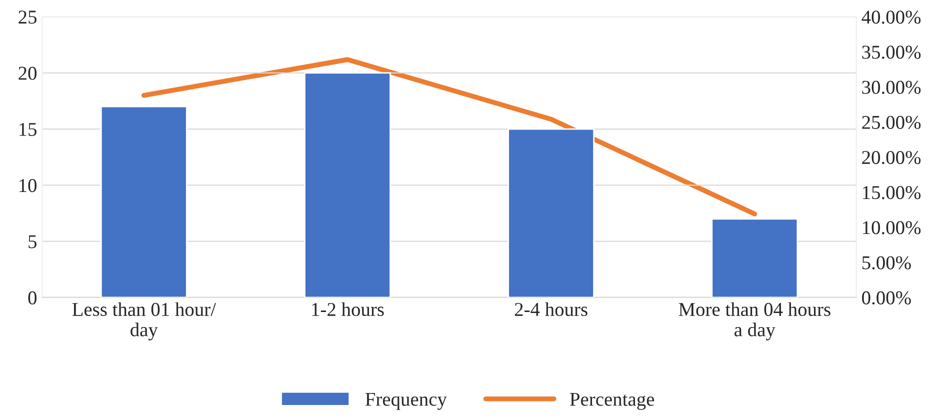  I want to click on legend-label: Frequency, so click(406, 401).